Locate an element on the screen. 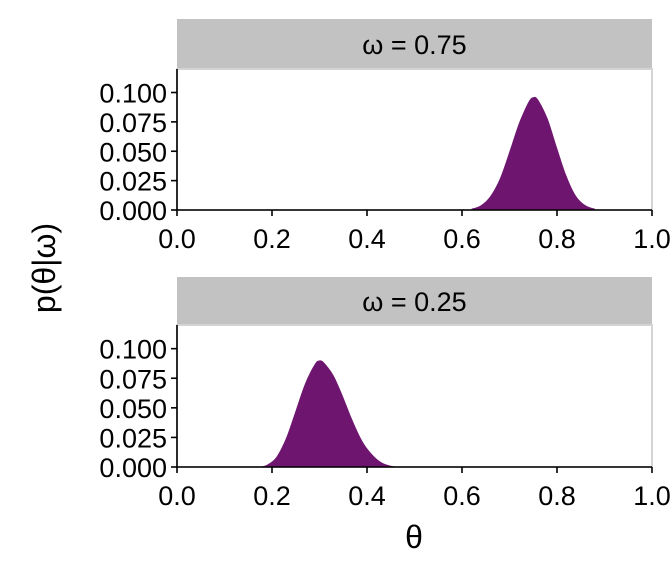  facet-strip-label: ω = 0.25 is located at coordinates (414, 302).